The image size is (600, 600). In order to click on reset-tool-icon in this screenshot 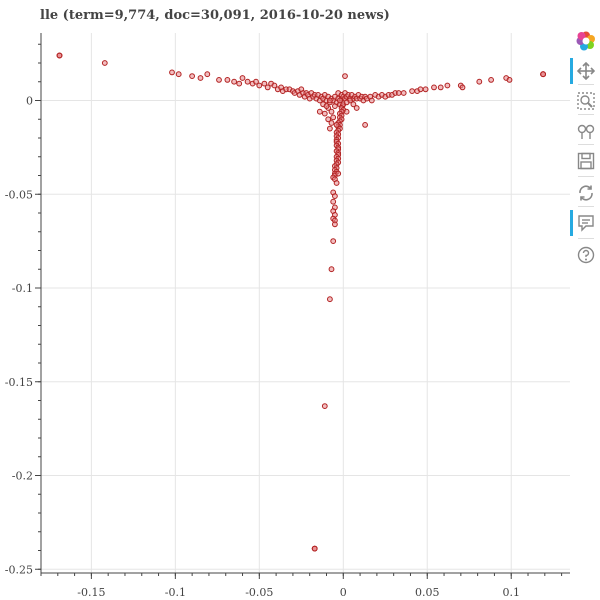, I will do `click(586, 193)`.